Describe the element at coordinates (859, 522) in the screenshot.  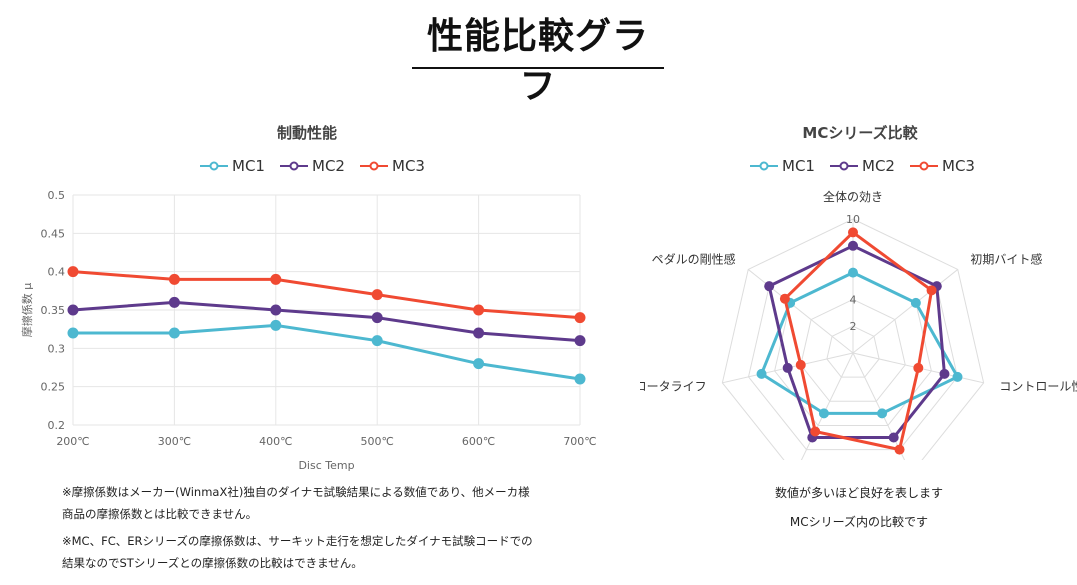
I see `radar-caption-2: MCシリーズ内の比較です` at that location.